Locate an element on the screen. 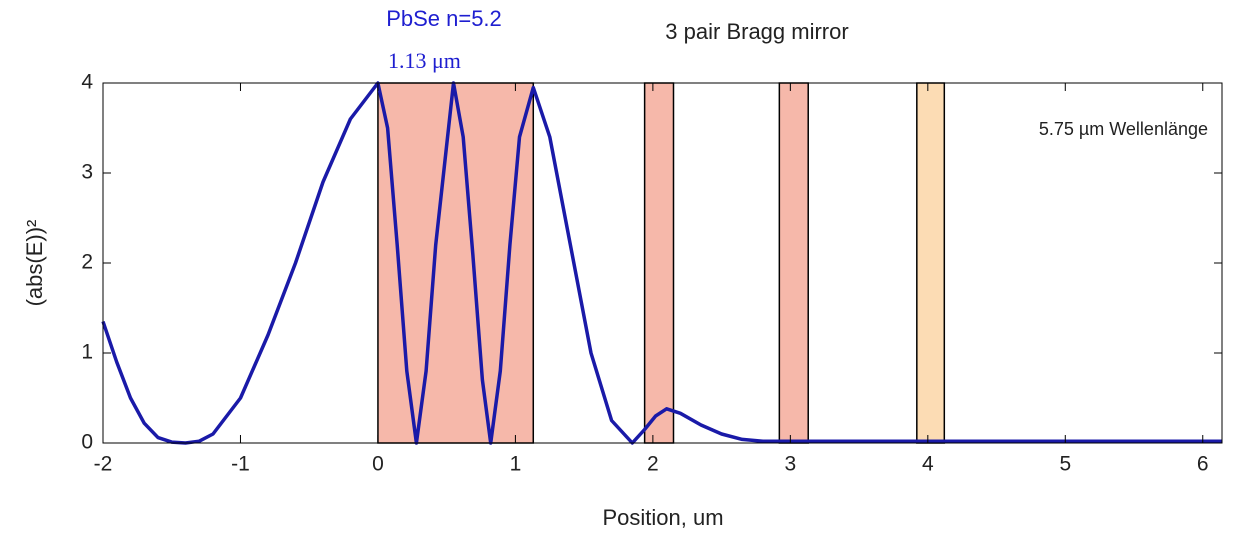  annotation: 5.75 µm Wellenlänge is located at coordinates (1123, 129).